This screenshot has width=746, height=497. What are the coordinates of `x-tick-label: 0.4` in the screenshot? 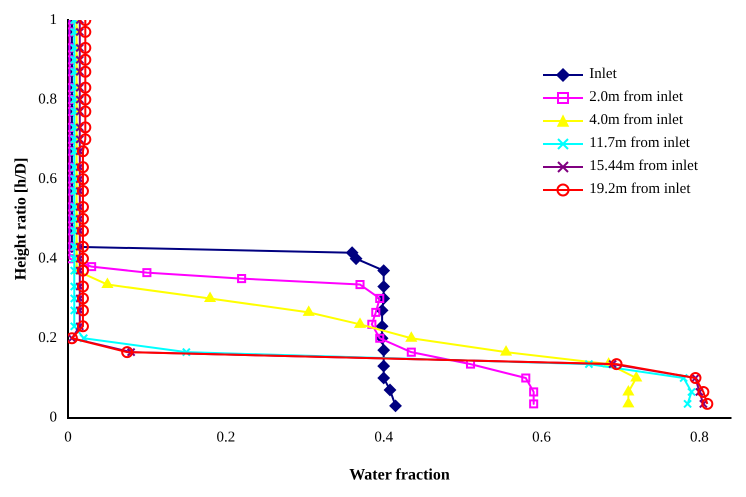 It's located at (384, 438).